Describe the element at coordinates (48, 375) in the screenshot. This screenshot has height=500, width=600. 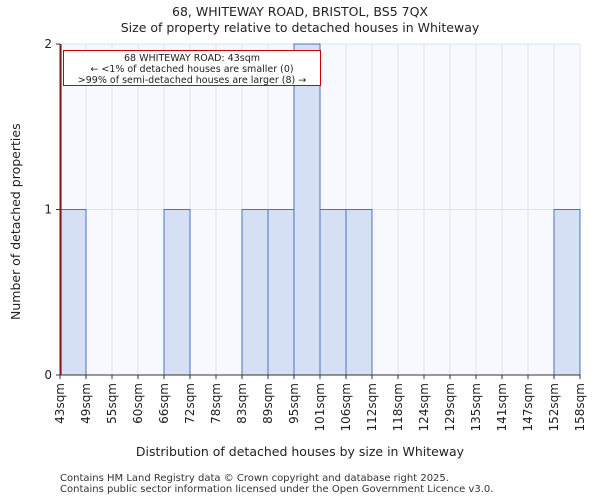
I see `y-tick-label: 0` at that location.